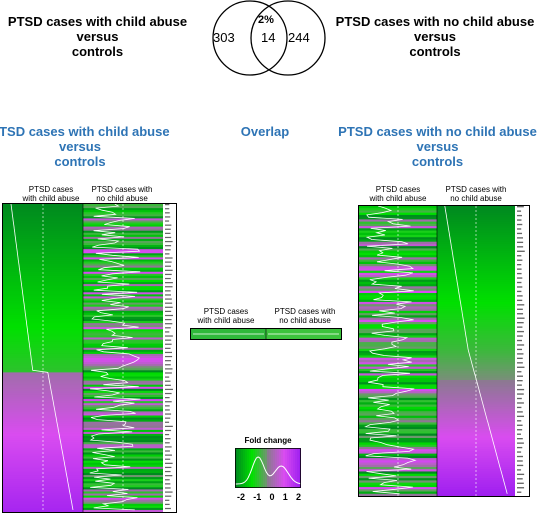 Image resolution: width=540 pixels, height=519 pixels. I want to click on venn-left-only: 303, so click(224, 37).